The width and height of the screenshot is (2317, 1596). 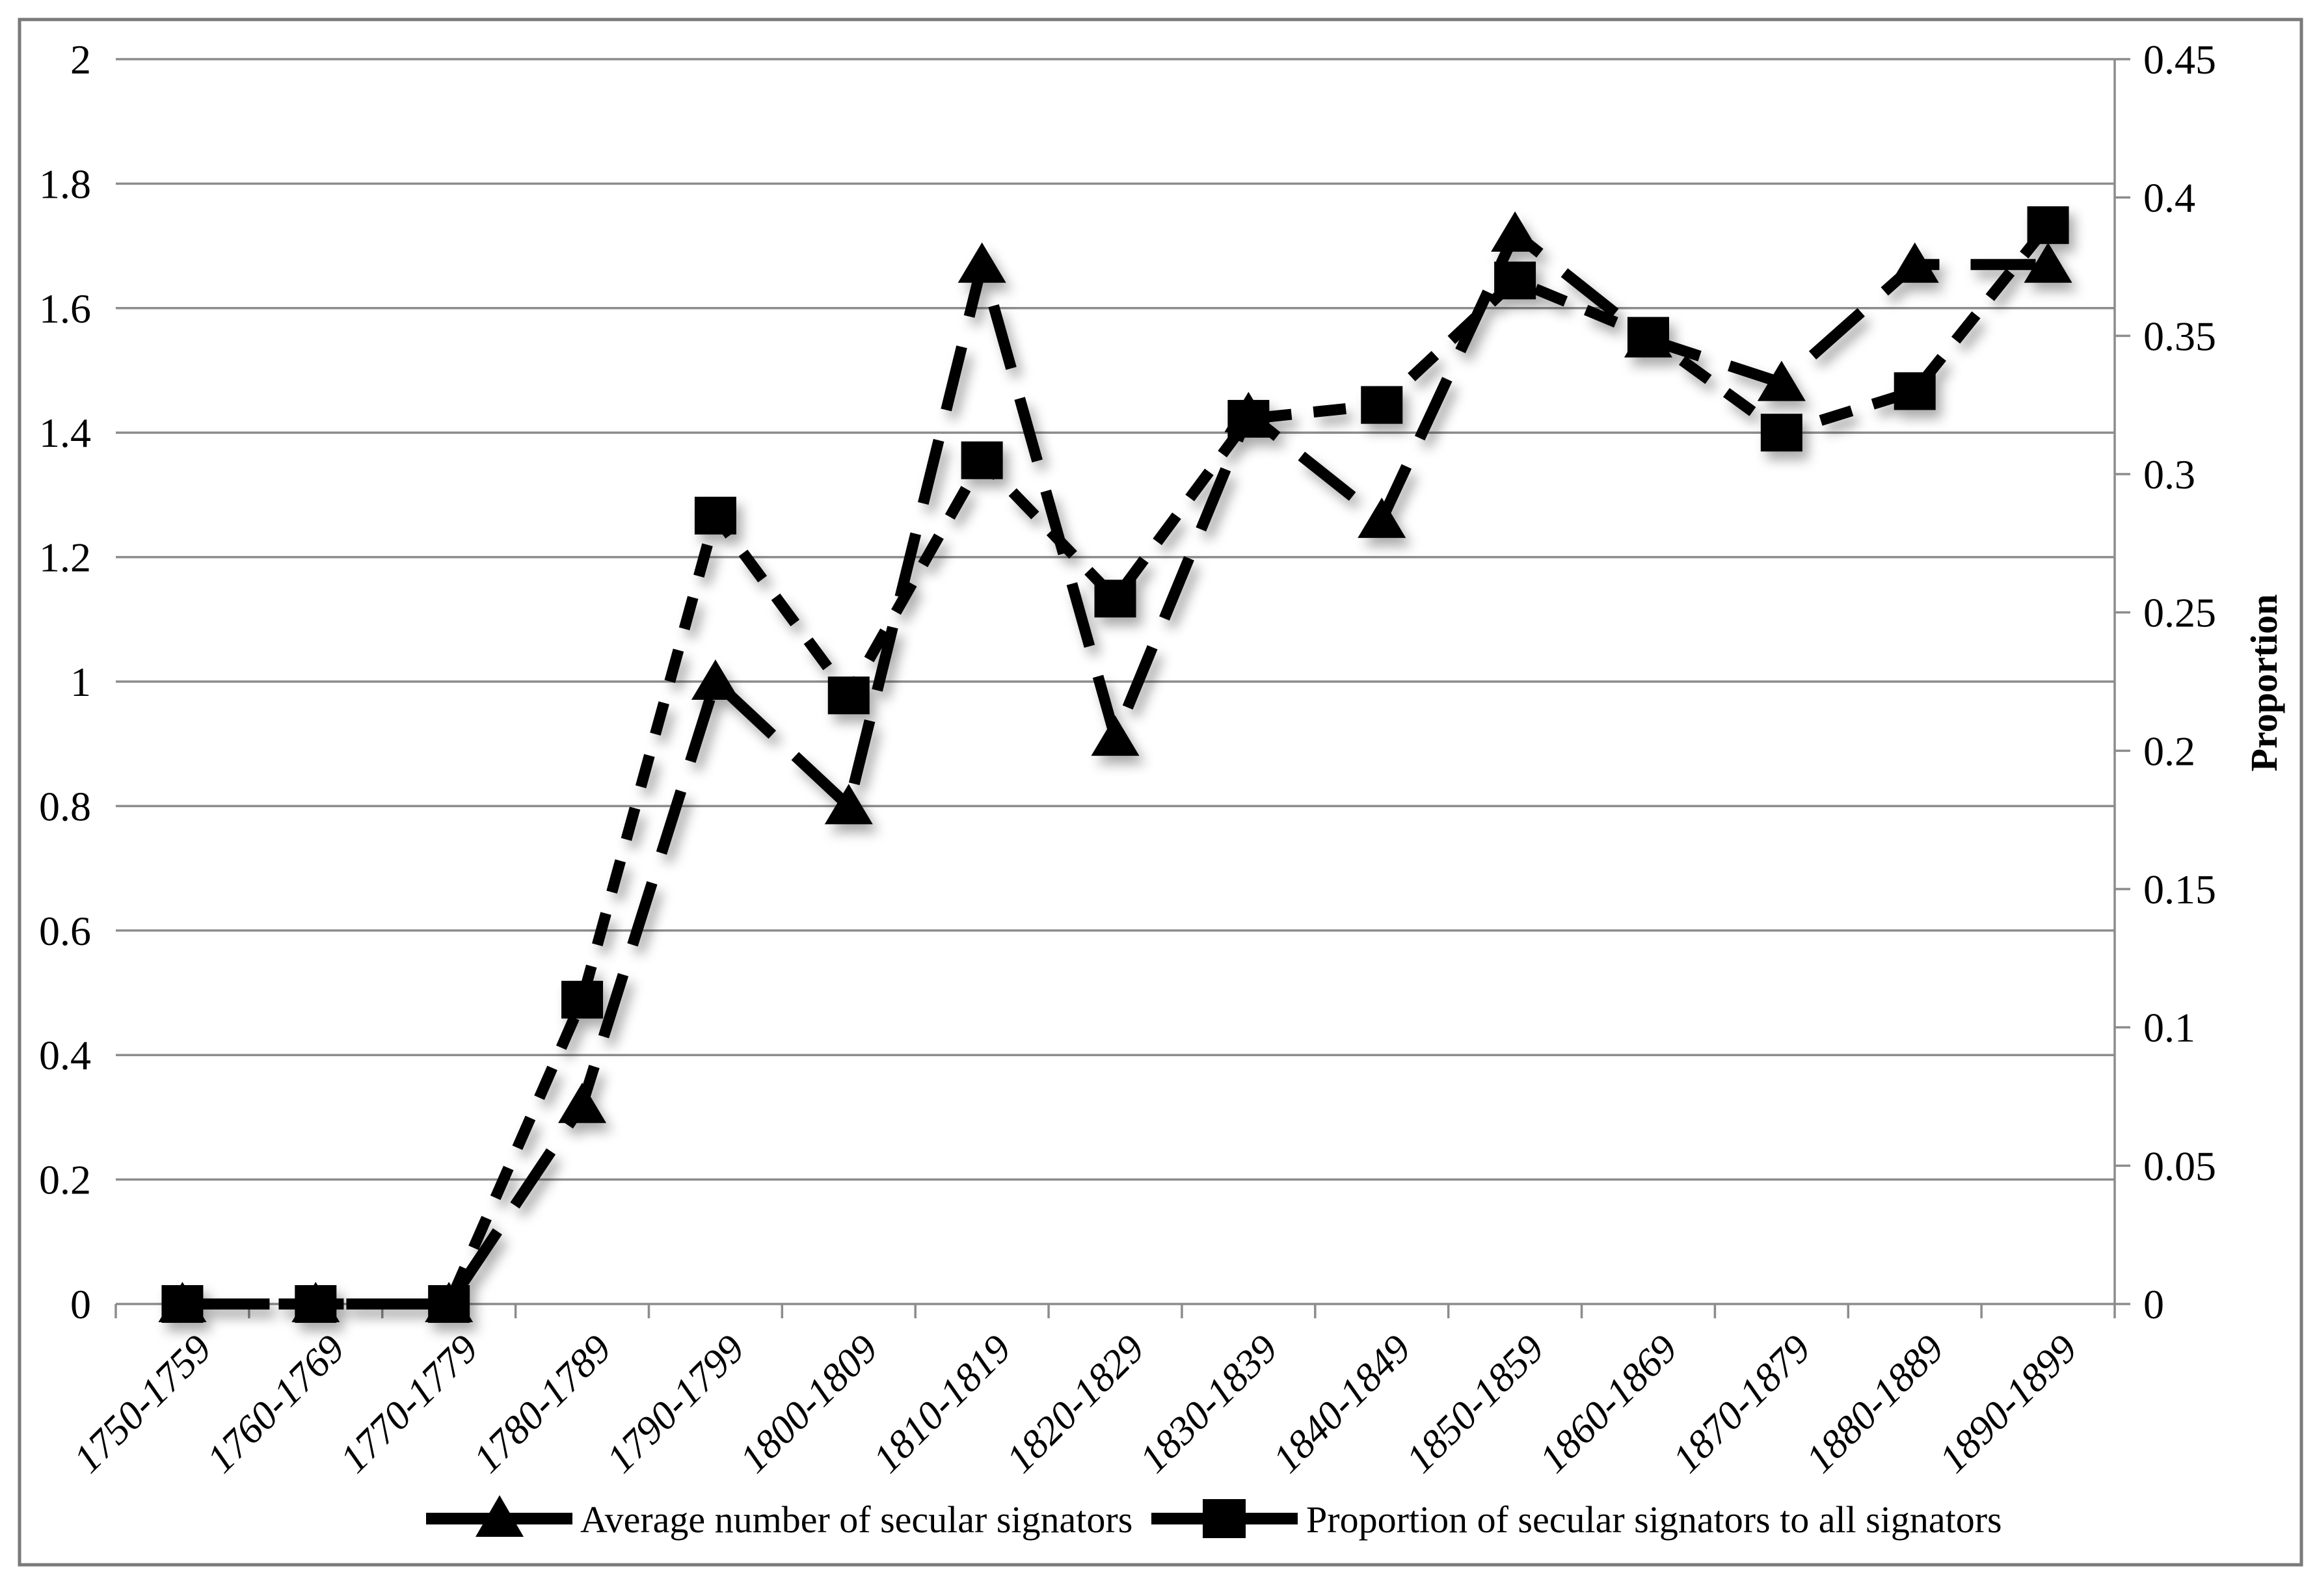 I want to click on legend-entry-average: Average number of secular signators, so click(x=779, y=1518).